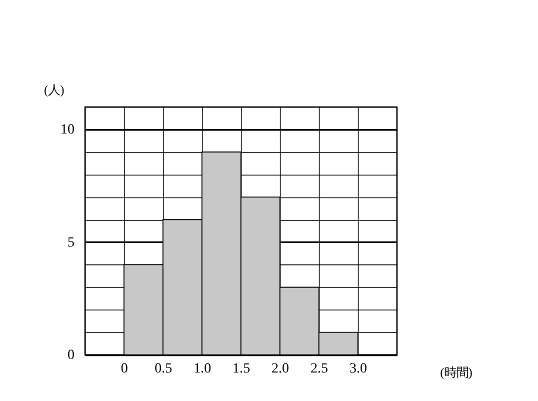 The image size is (538, 401). Describe the element at coordinates (319, 368) in the screenshot. I see `x-tick-label: 2.5` at that location.